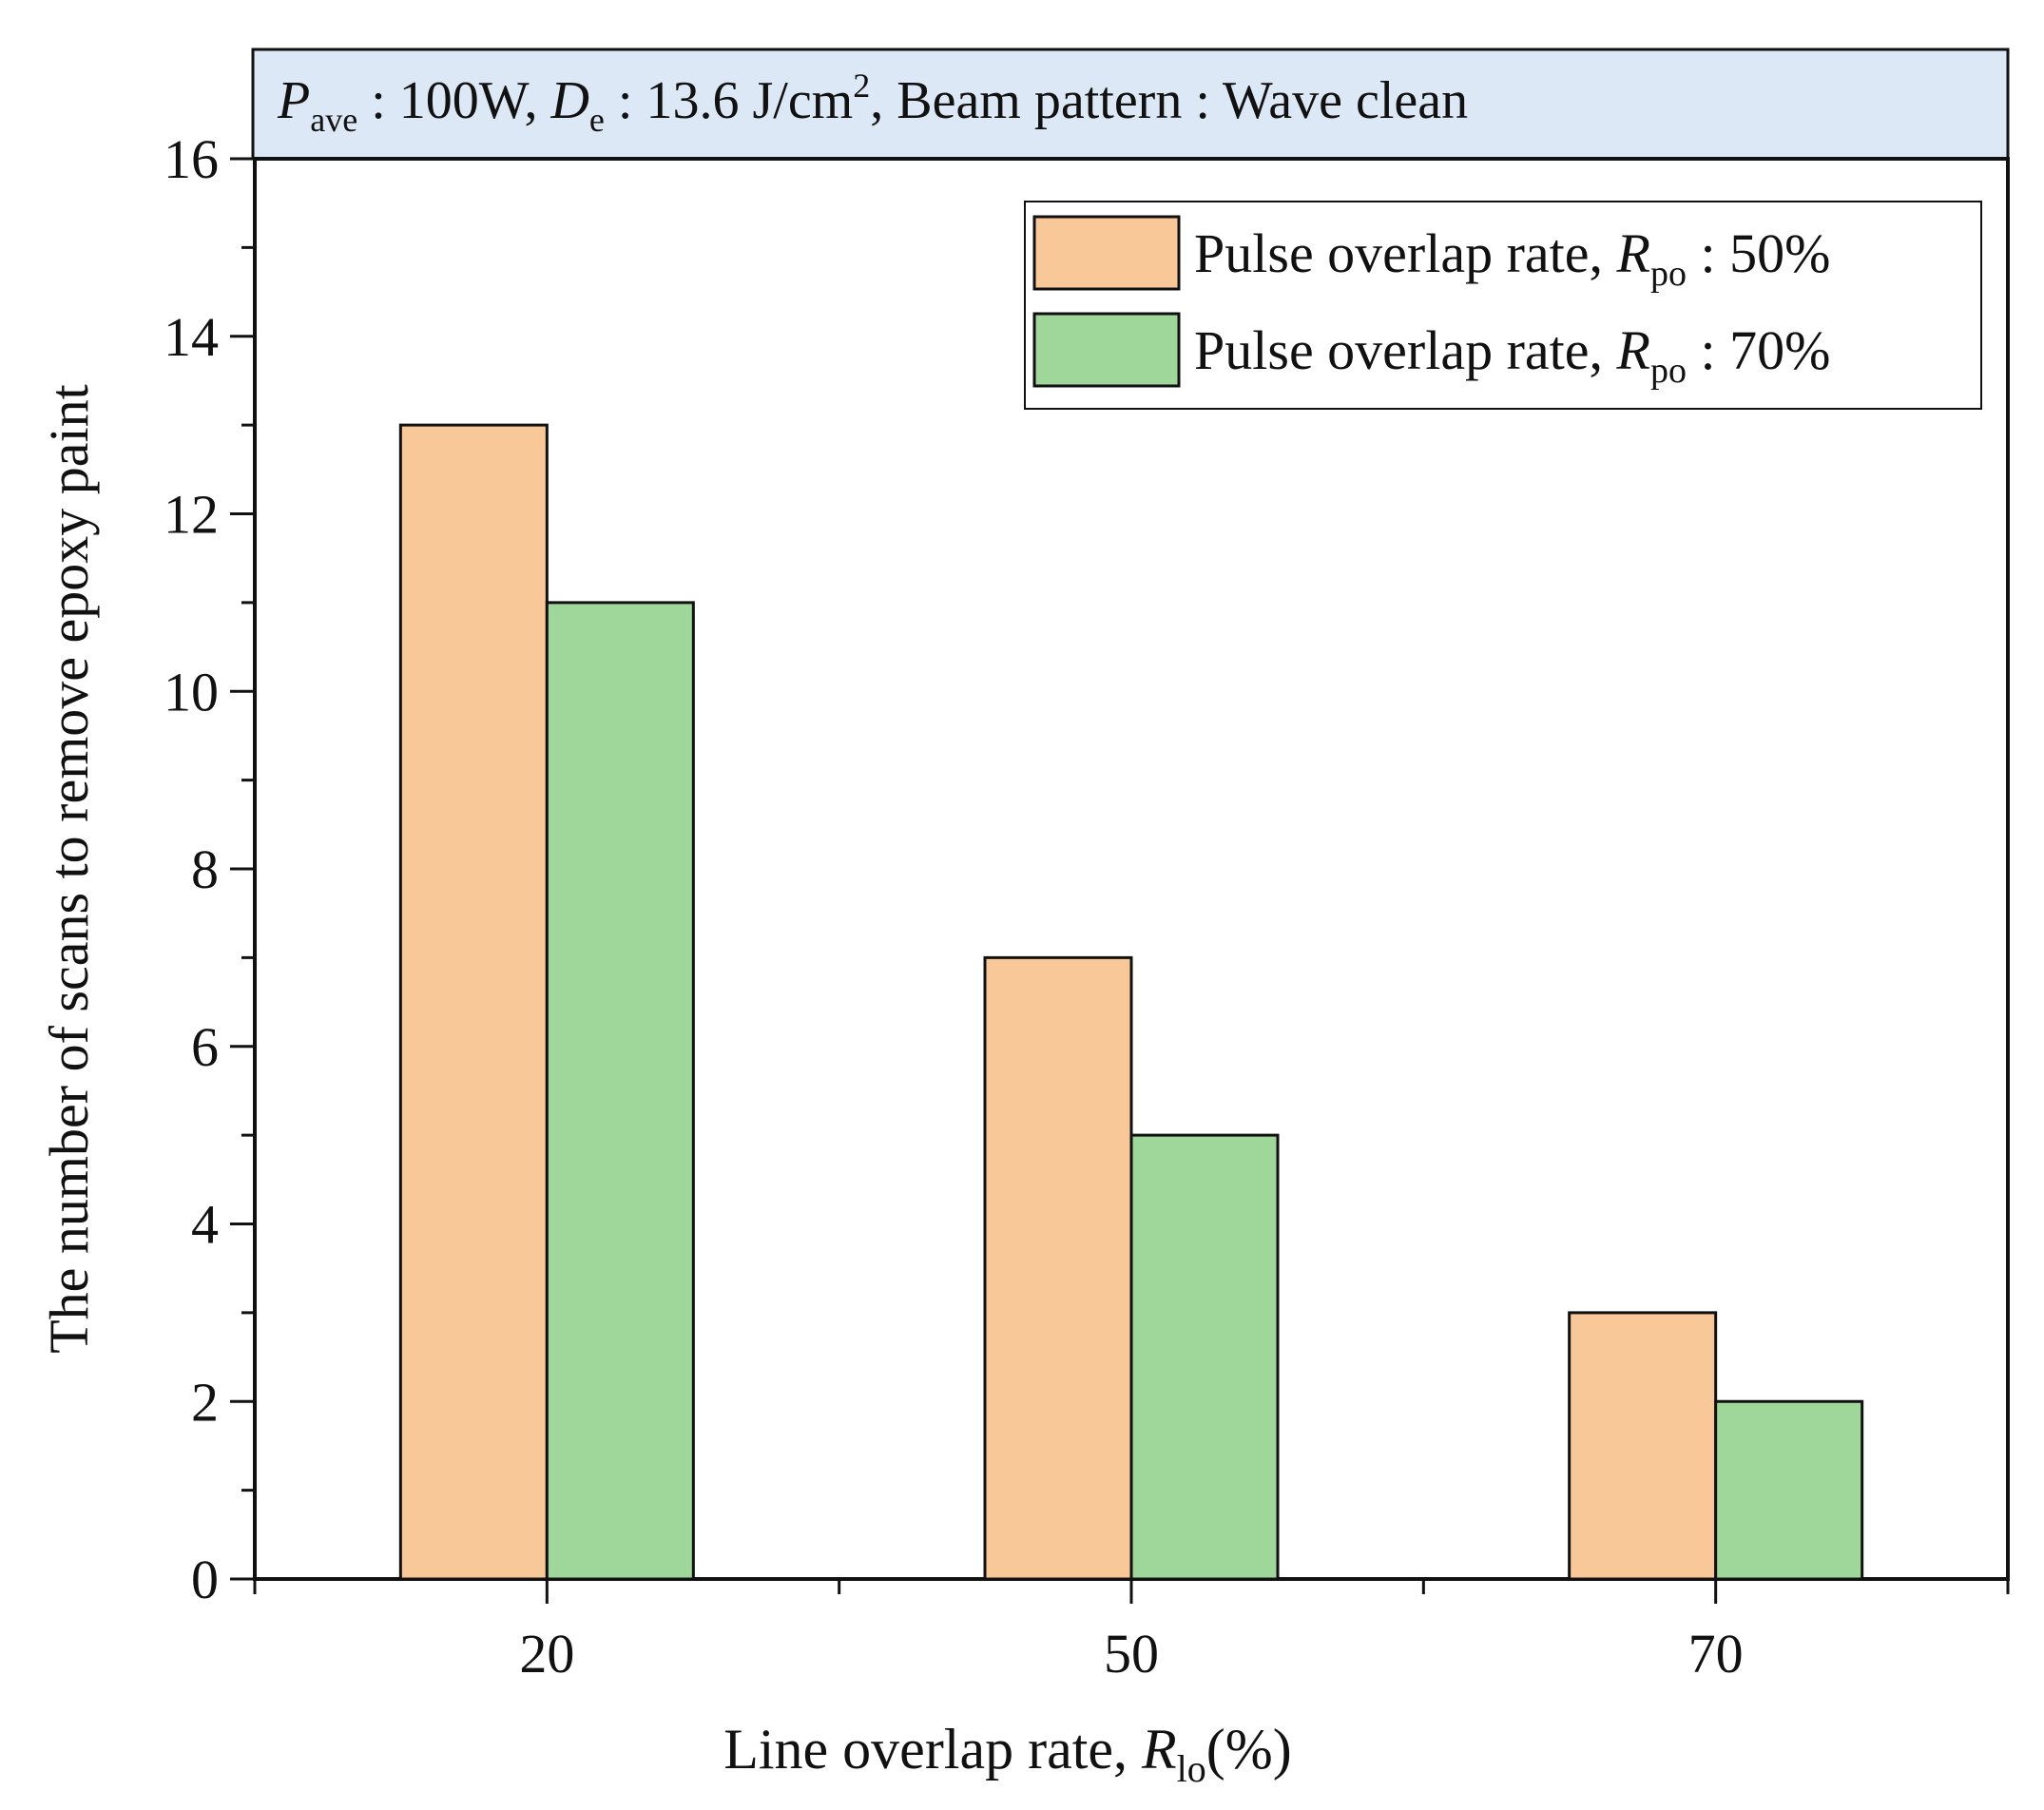 The width and height of the screenshot is (2044, 1810). I want to click on legend-label-50-prefix: Pulse overlap rate,, so click(1405, 253).